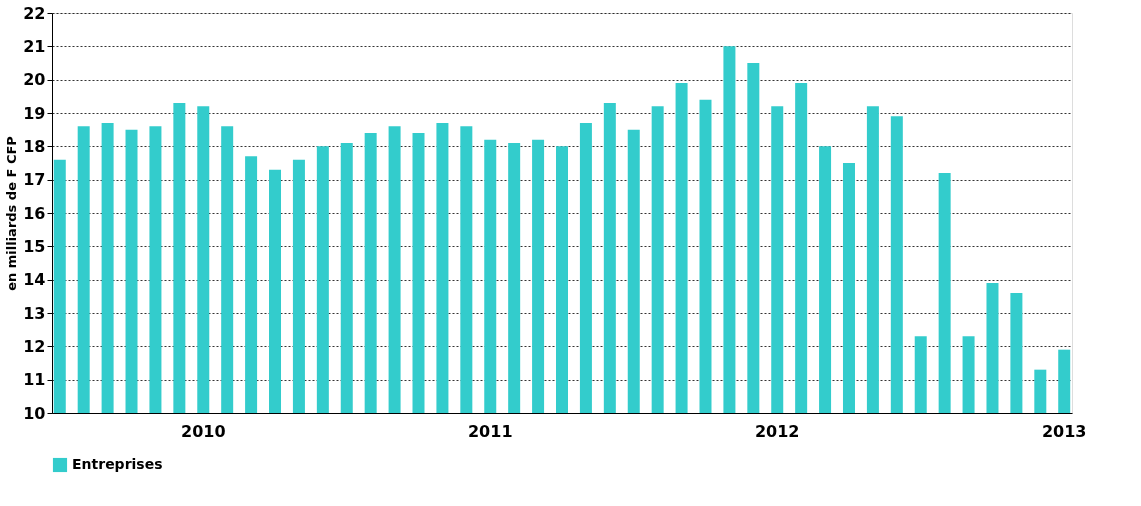 This screenshot has width=1141, height=506. What do you see at coordinates (34, 246) in the screenshot?
I see `y-tick-label: 15` at bounding box center [34, 246].